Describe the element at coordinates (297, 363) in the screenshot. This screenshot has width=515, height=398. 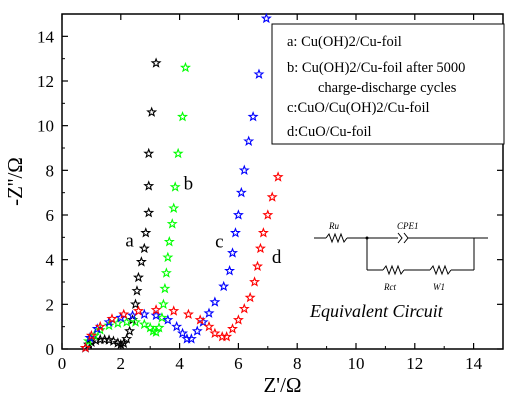
I see `x-tick-label: 8` at that location.